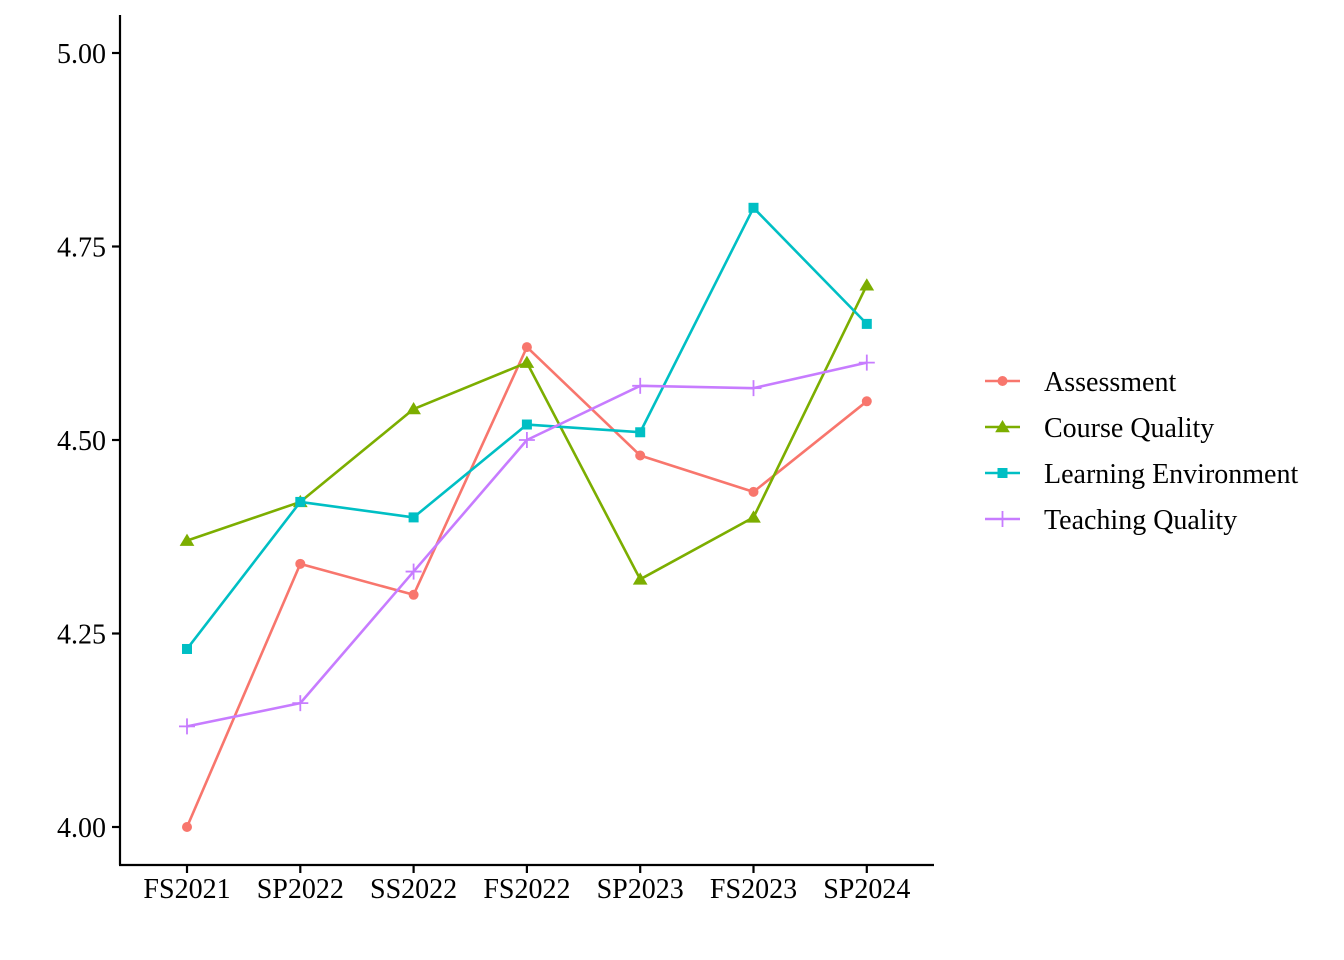  I want to click on x-tick-label: FS2022, so click(526, 889).